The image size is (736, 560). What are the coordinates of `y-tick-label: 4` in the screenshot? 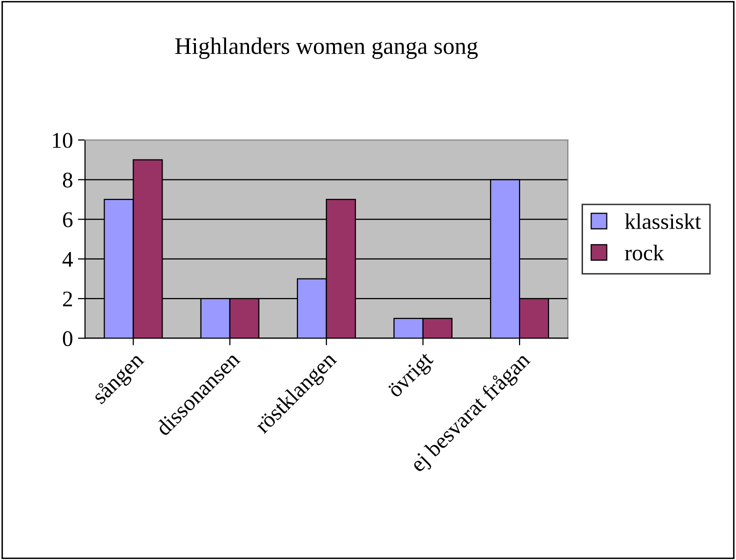 It's located at (67, 259).